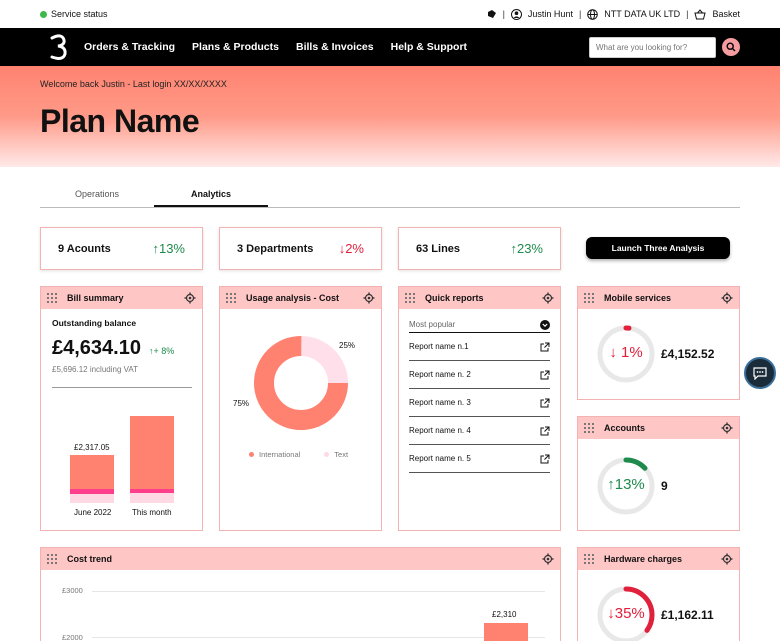 The image size is (780, 641). Describe the element at coordinates (504, 614) in the screenshot. I see `bar-value-label: £2,310` at that location.